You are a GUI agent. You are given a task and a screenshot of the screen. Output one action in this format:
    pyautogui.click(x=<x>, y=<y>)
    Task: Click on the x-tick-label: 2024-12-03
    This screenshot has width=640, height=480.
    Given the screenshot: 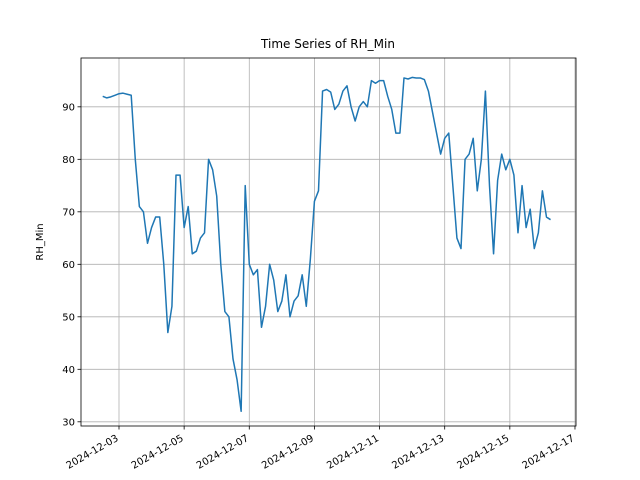 What is the action you would take?
    pyautogui.click(x=93, y=452)
    